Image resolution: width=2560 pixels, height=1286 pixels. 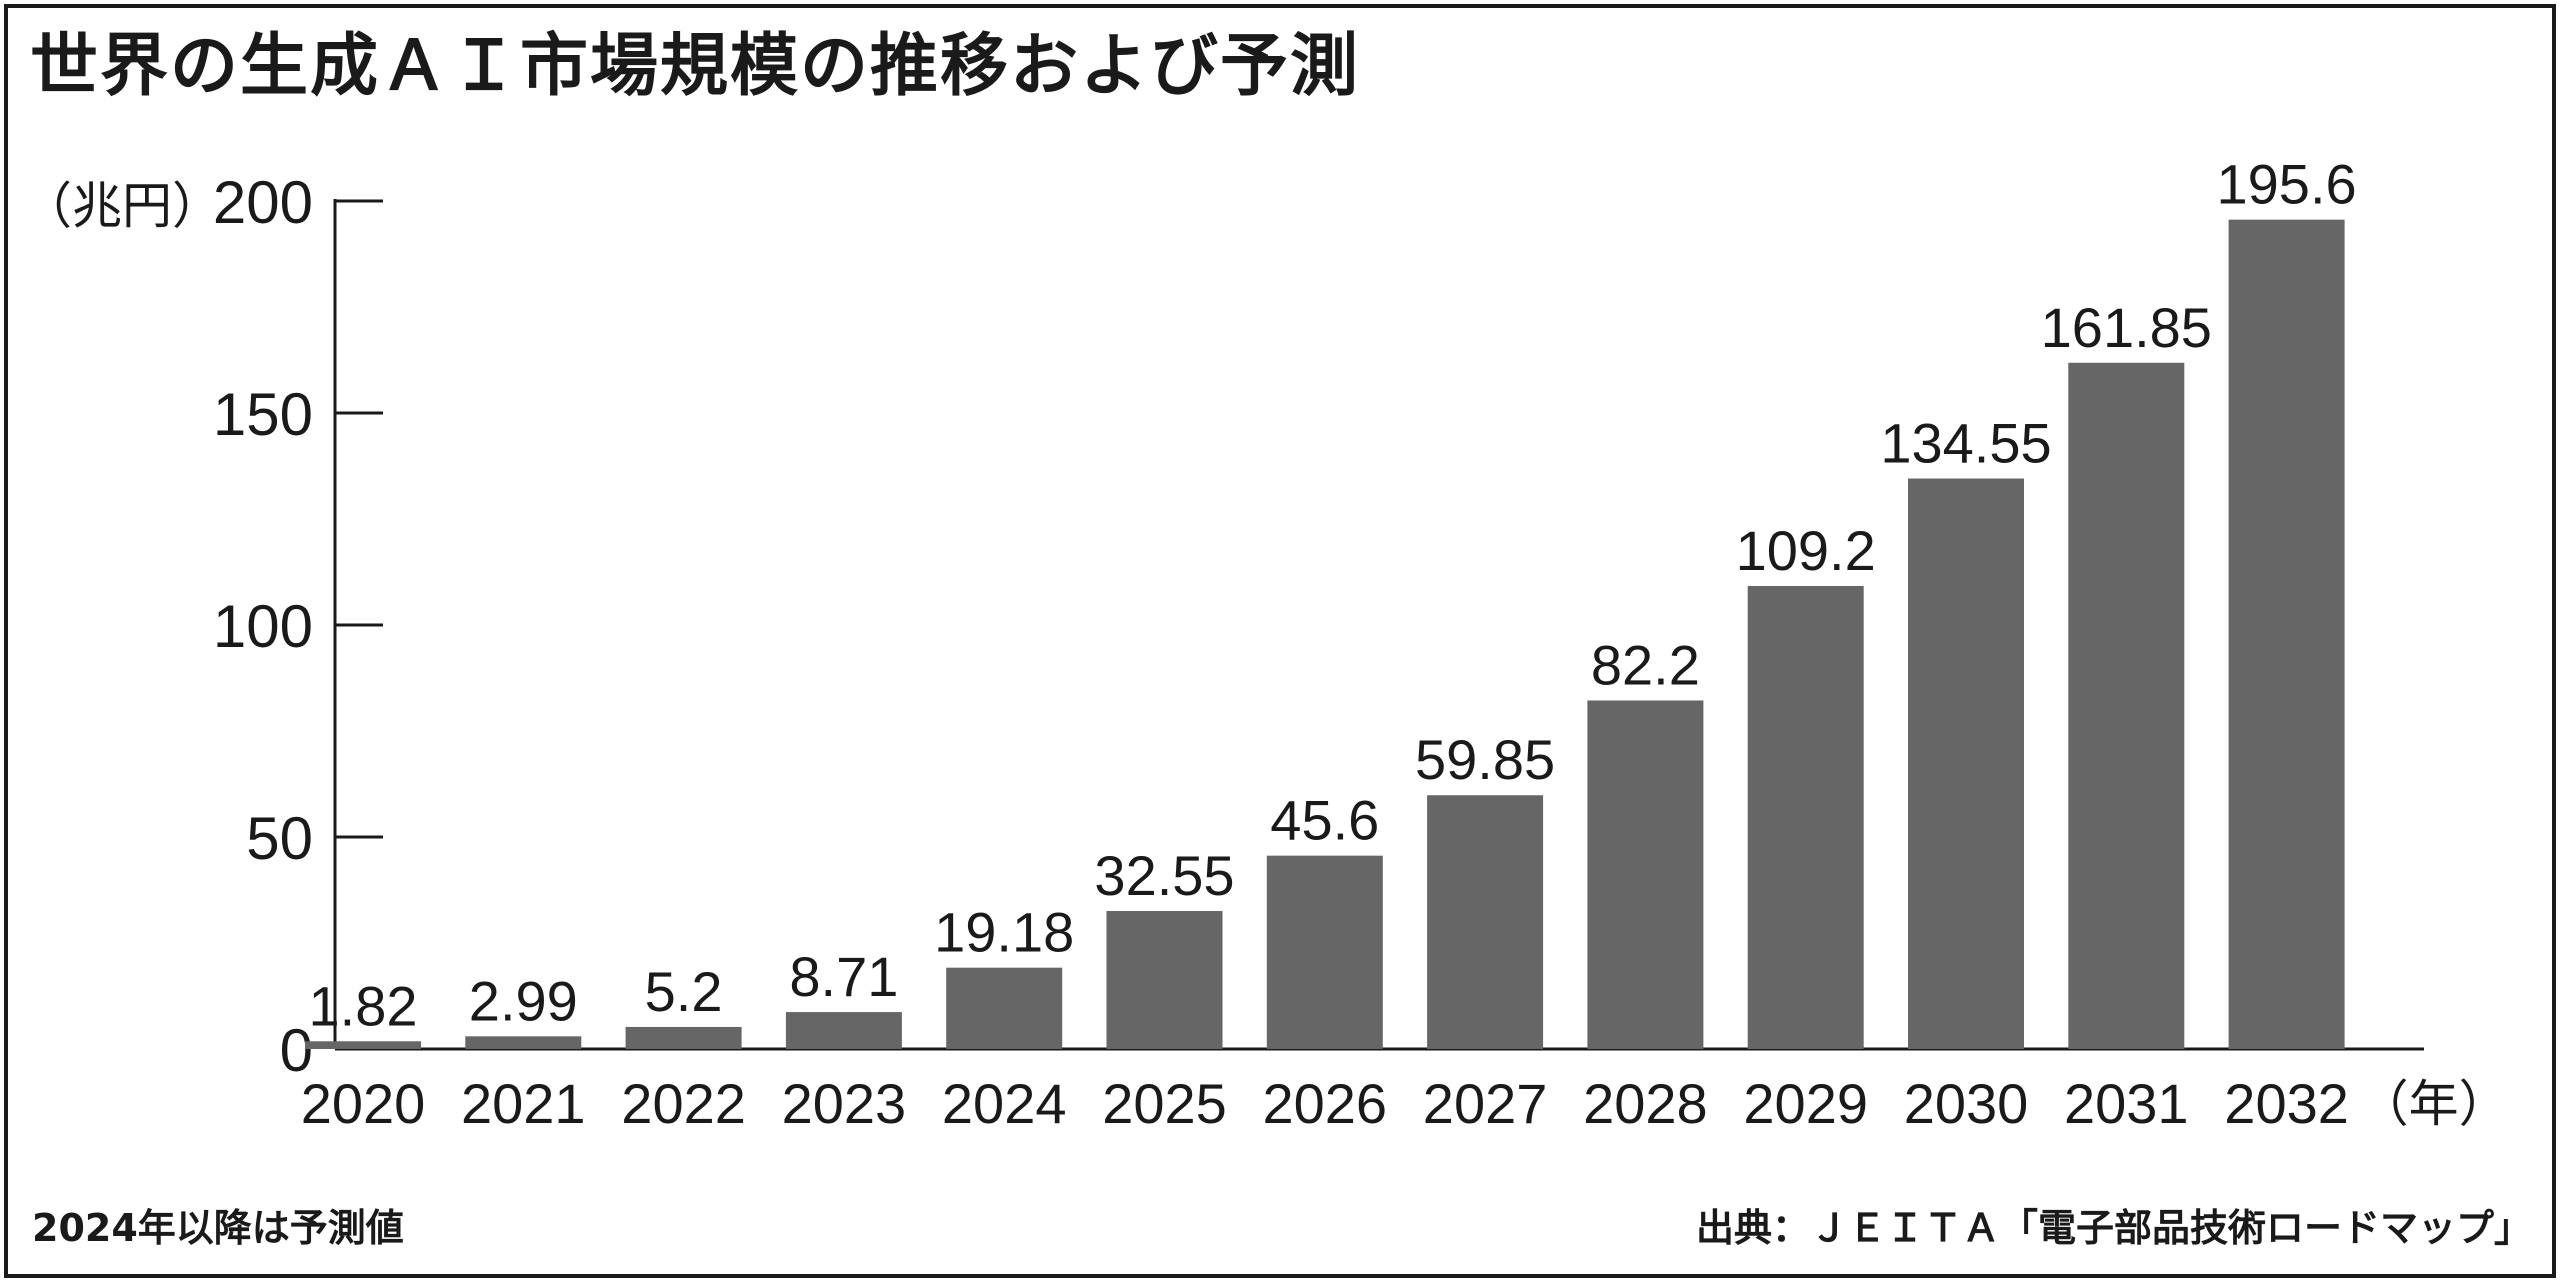 I want to click on y-tick-label: 0, so click(x=296, y=1050).